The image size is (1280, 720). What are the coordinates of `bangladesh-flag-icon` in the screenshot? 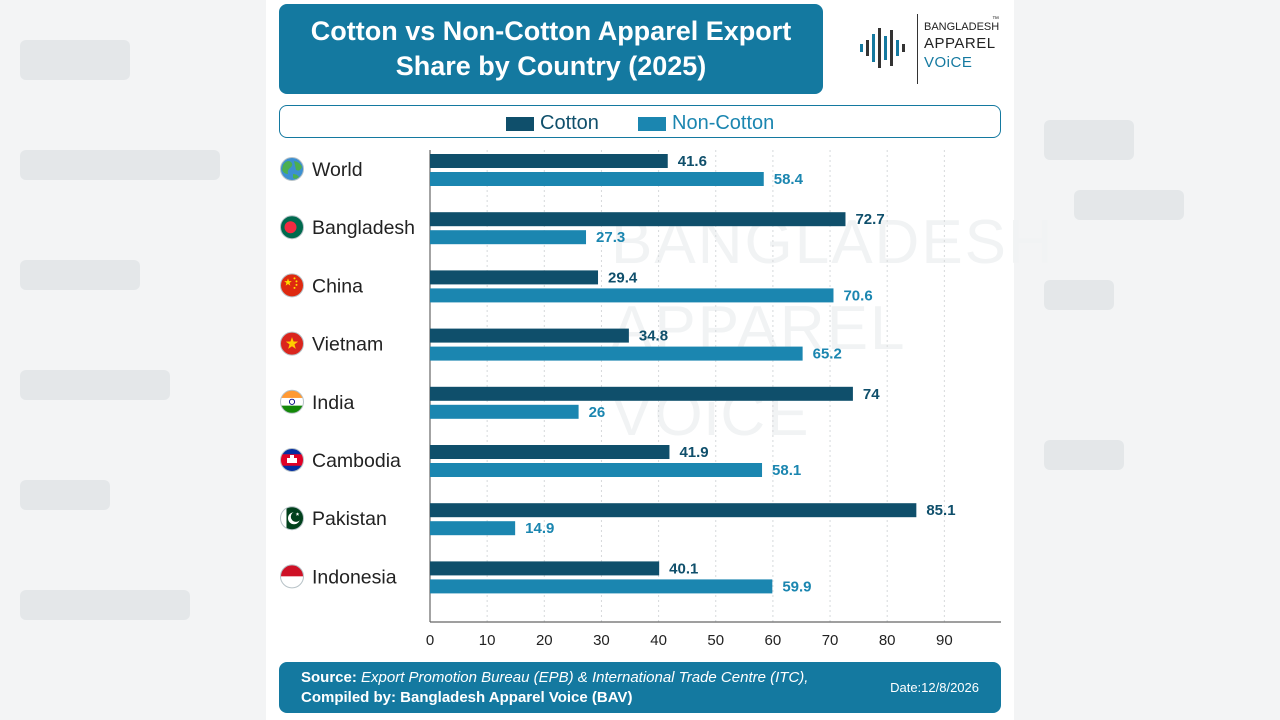 It's located at (292, 227).